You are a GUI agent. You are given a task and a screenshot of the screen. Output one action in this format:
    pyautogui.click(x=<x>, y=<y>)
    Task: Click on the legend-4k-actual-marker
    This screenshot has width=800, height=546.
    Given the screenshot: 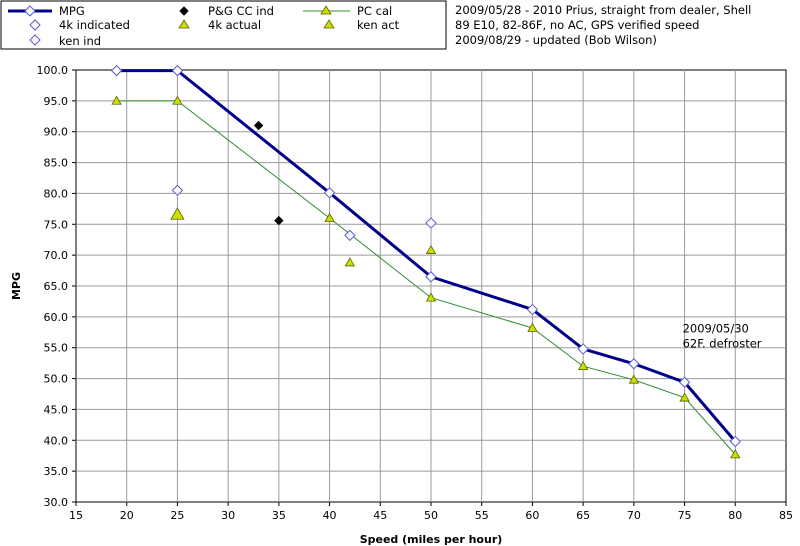 What is the action you would take?
    pyautogui.click(x=184, y=24)
    